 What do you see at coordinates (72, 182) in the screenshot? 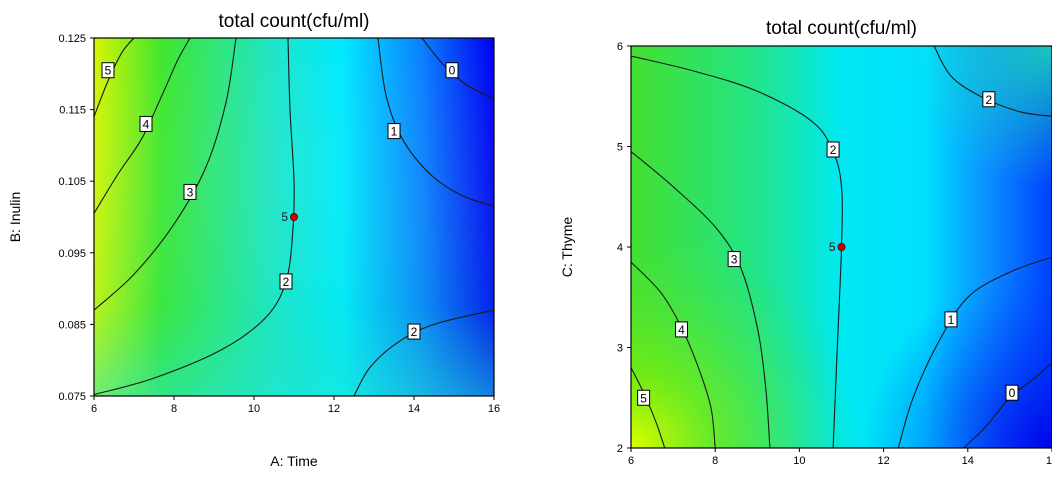
I see `y-tick-label: 0.105` at bounding box center [72, 182].